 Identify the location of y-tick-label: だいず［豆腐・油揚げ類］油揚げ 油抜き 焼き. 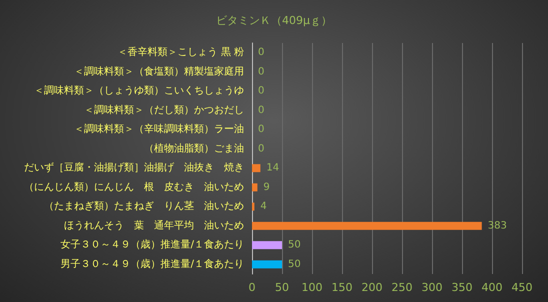
(134, 168).